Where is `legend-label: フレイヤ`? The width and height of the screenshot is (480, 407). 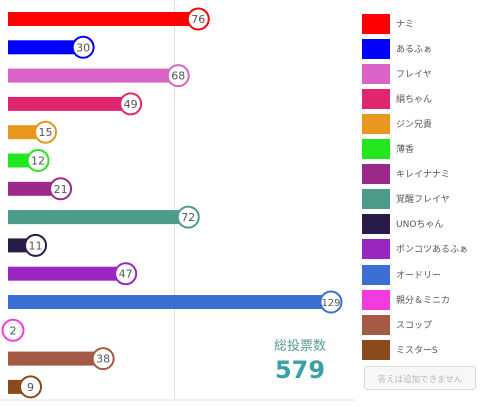 legend-label: フレイヤ is located at coordinates (414, 75).